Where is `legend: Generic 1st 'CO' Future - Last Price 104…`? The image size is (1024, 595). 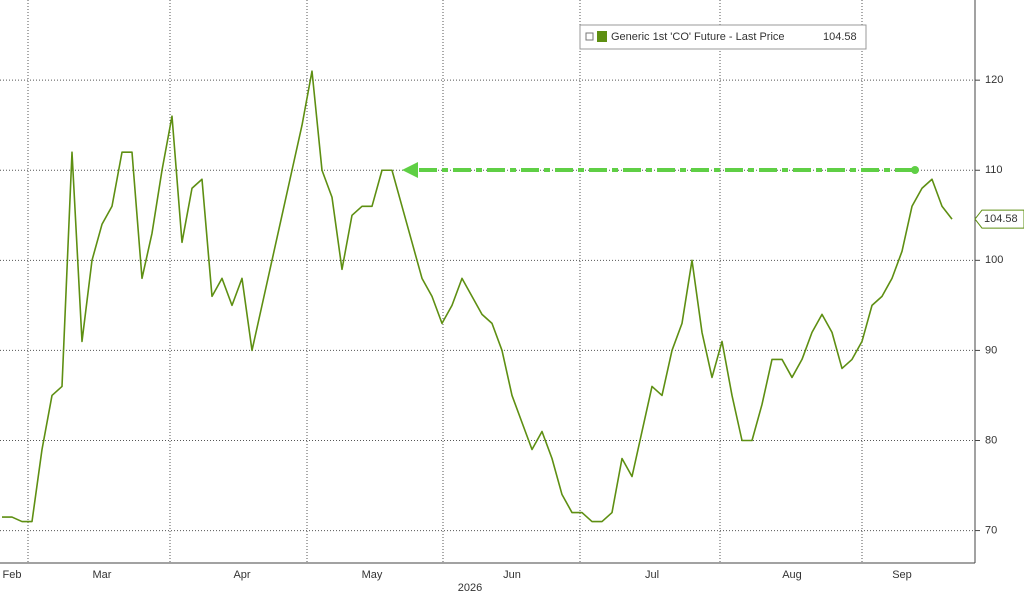 legend: Generic 1st 'CO' Future - Last Price 104… is located at coordinates (723, 37).